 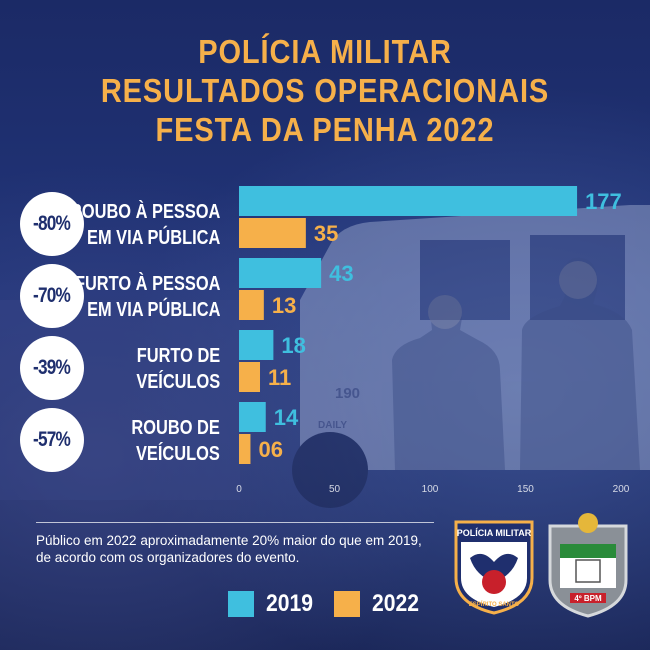 What do you see at coordinates (332, 425) in the screenshot?
I see `van-logo: DAILY` at bounding box center [332, 425].